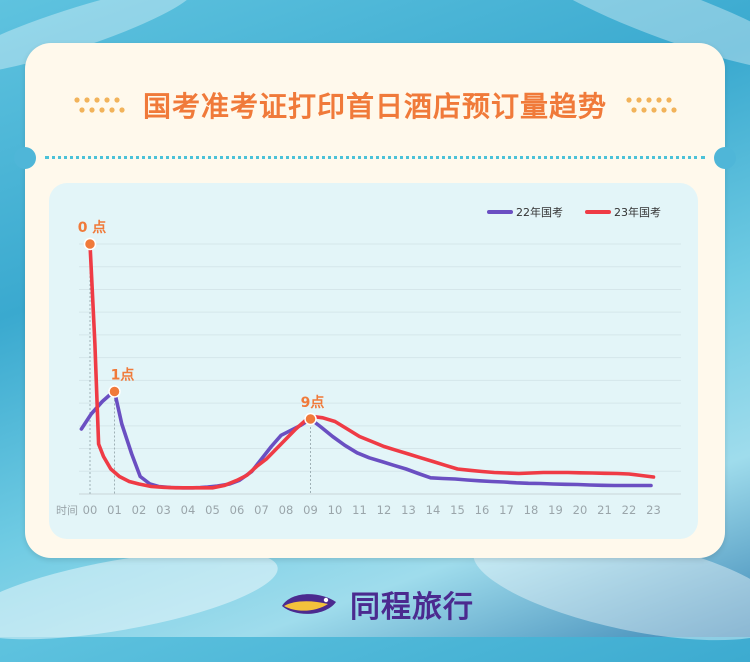  I want to click on x-tick-label: 11, so click(359, 510).